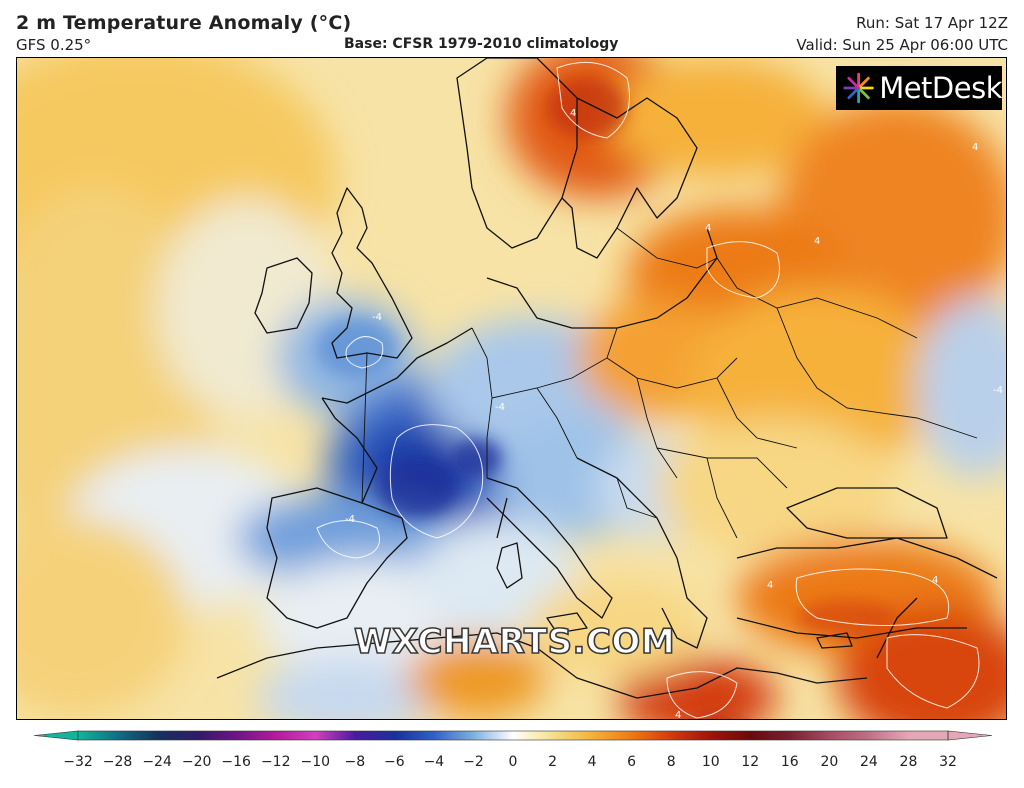  I want to click on colorbar-tick-label: 32, so click(948, 762).